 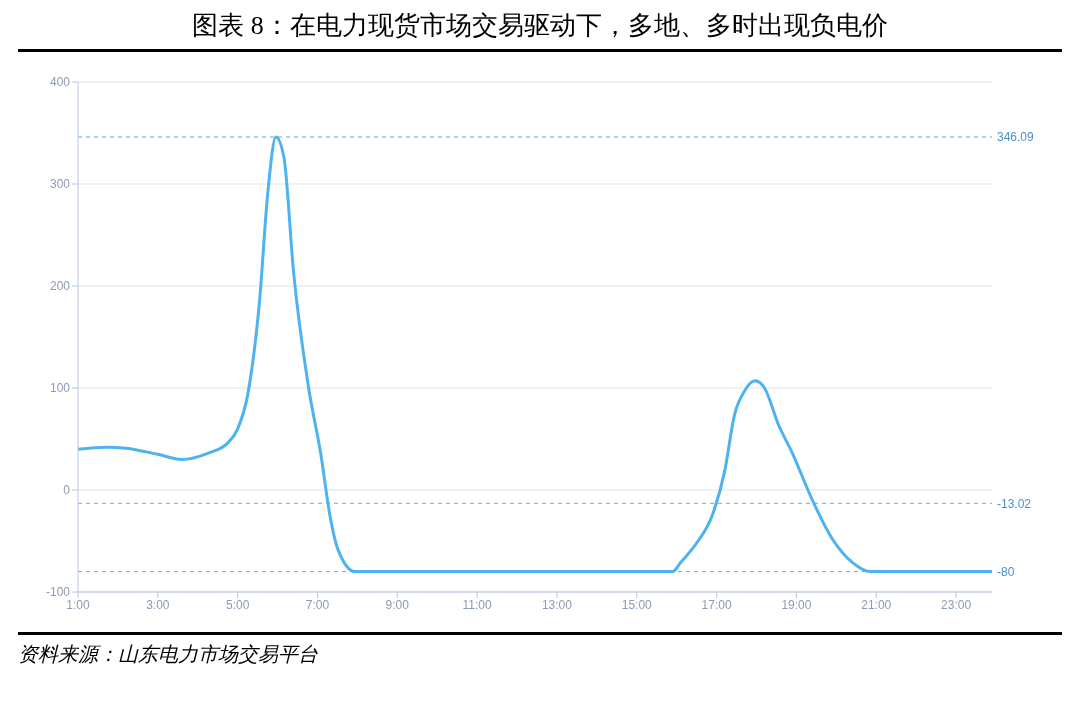 I want to click on x-tick-label: 23:00, so click(x=956, y=604).